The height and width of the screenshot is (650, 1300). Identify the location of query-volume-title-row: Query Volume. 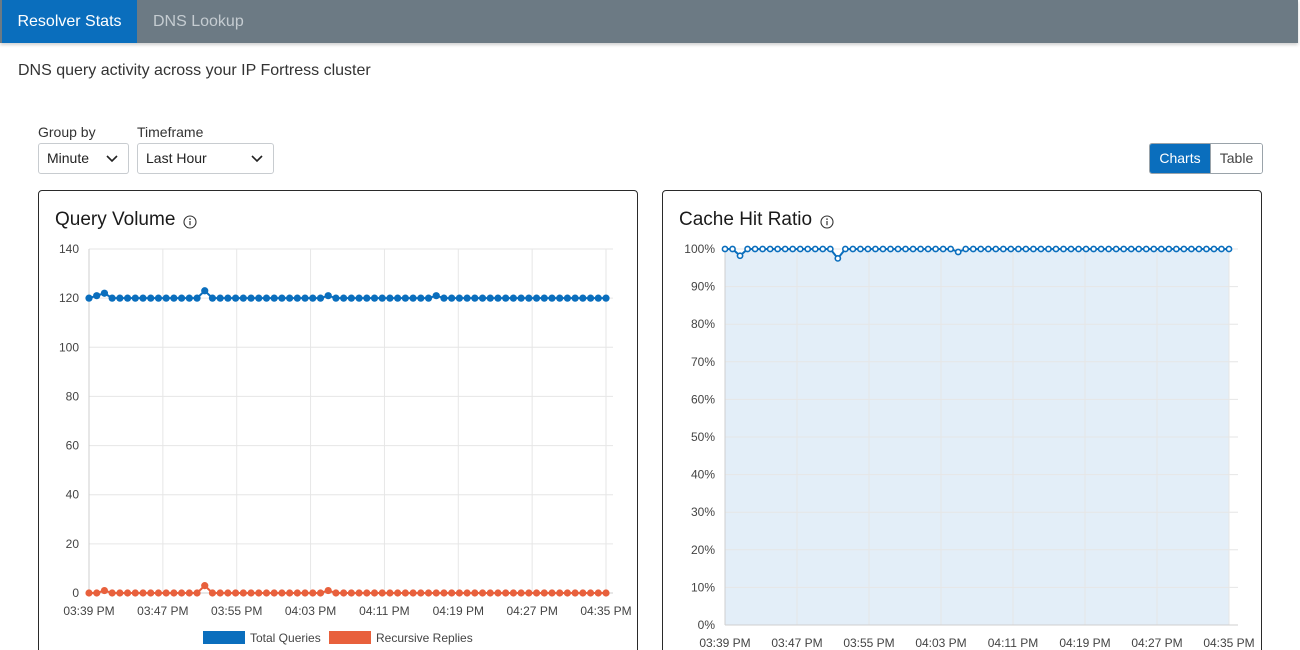
(126, 220).